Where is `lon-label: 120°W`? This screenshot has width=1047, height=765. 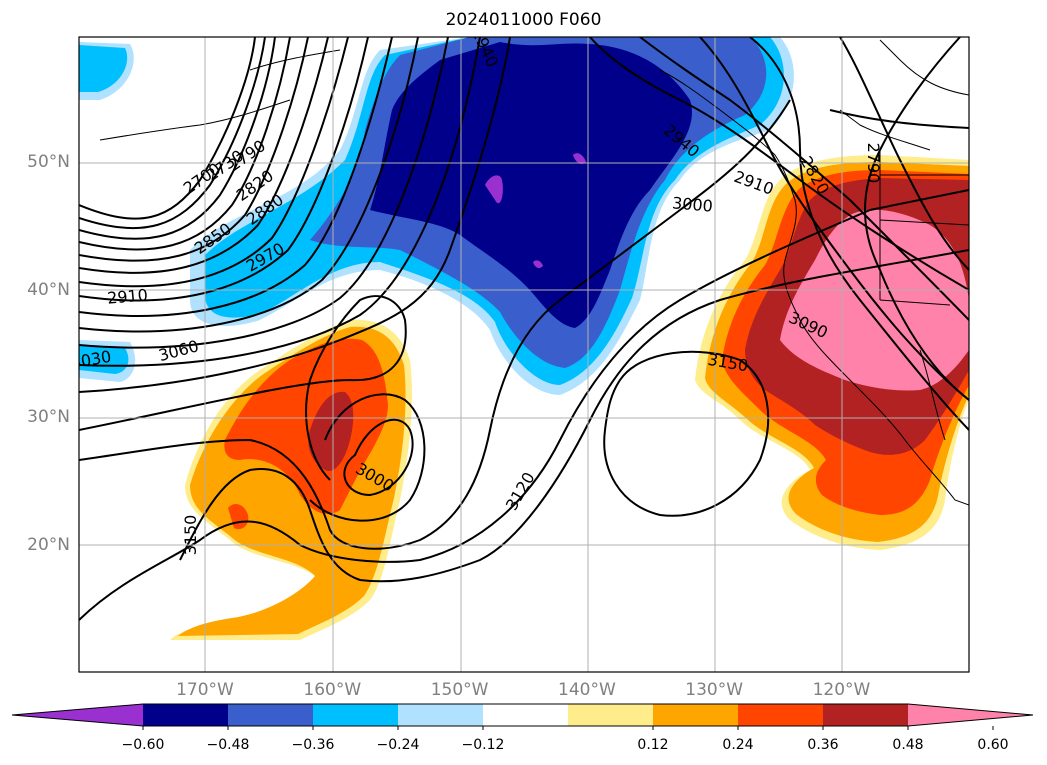 lon-label: 120°W is located at coordinates (841, 690).